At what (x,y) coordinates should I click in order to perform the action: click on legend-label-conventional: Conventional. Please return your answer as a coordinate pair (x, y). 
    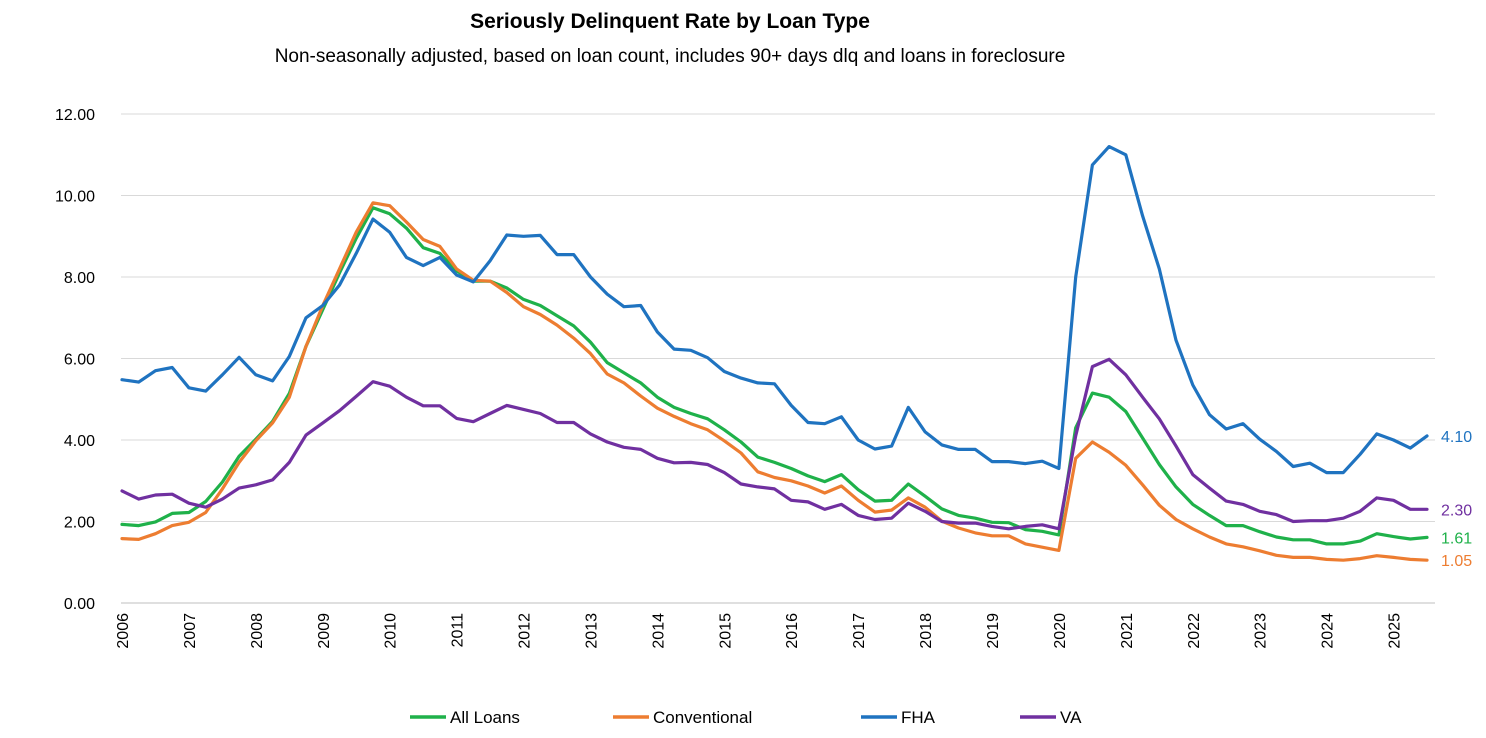
    Looking at the image, I should click on (702, 717).